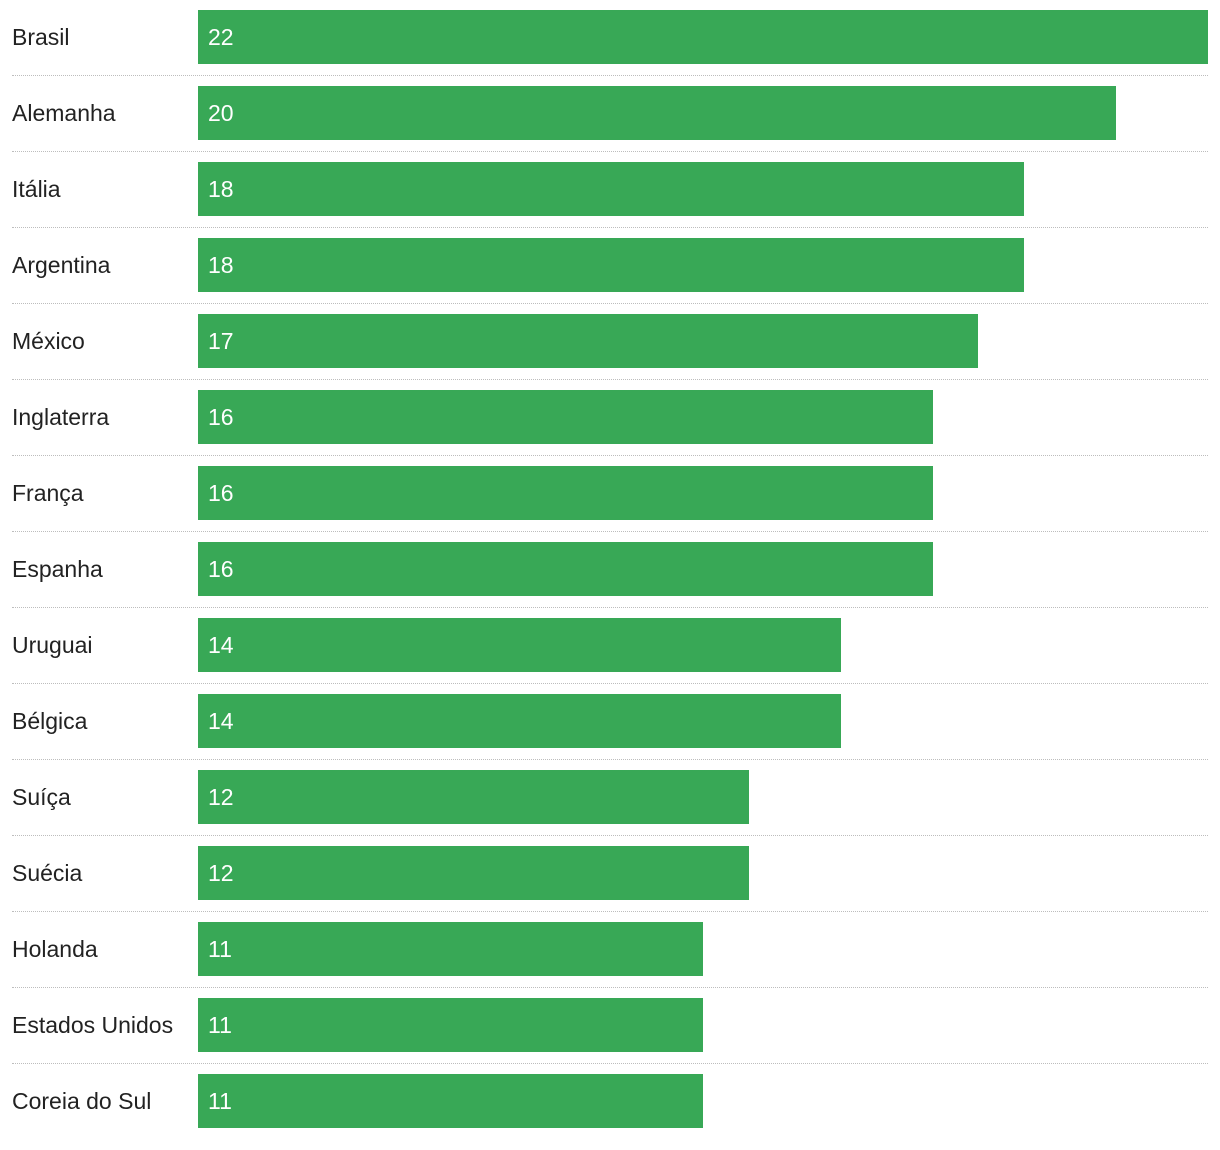 The height and width of the screenshot is (1150, 1220). Describe the element at coordinates (55, 949) in the screenshot. I see `category-label: Holanda` at that location.